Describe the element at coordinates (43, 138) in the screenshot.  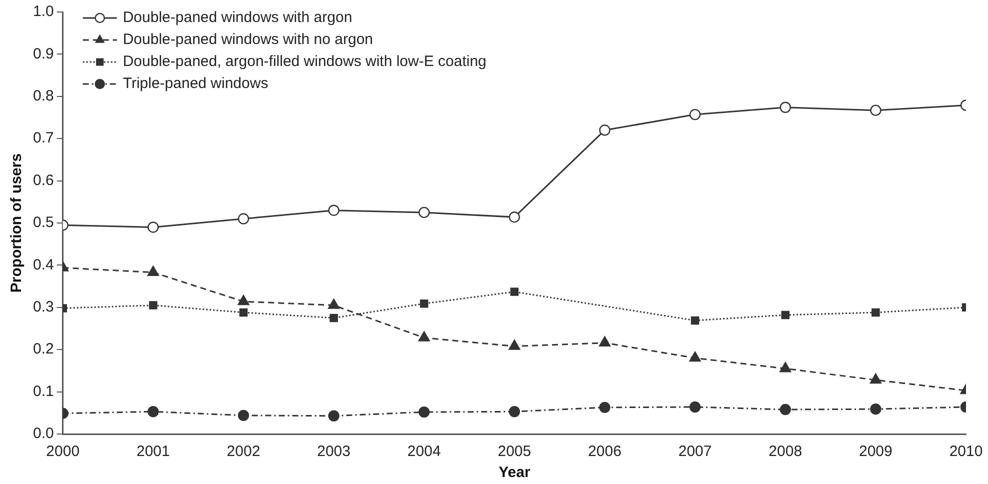
I see `y-tick-label: 0.7` at that location.